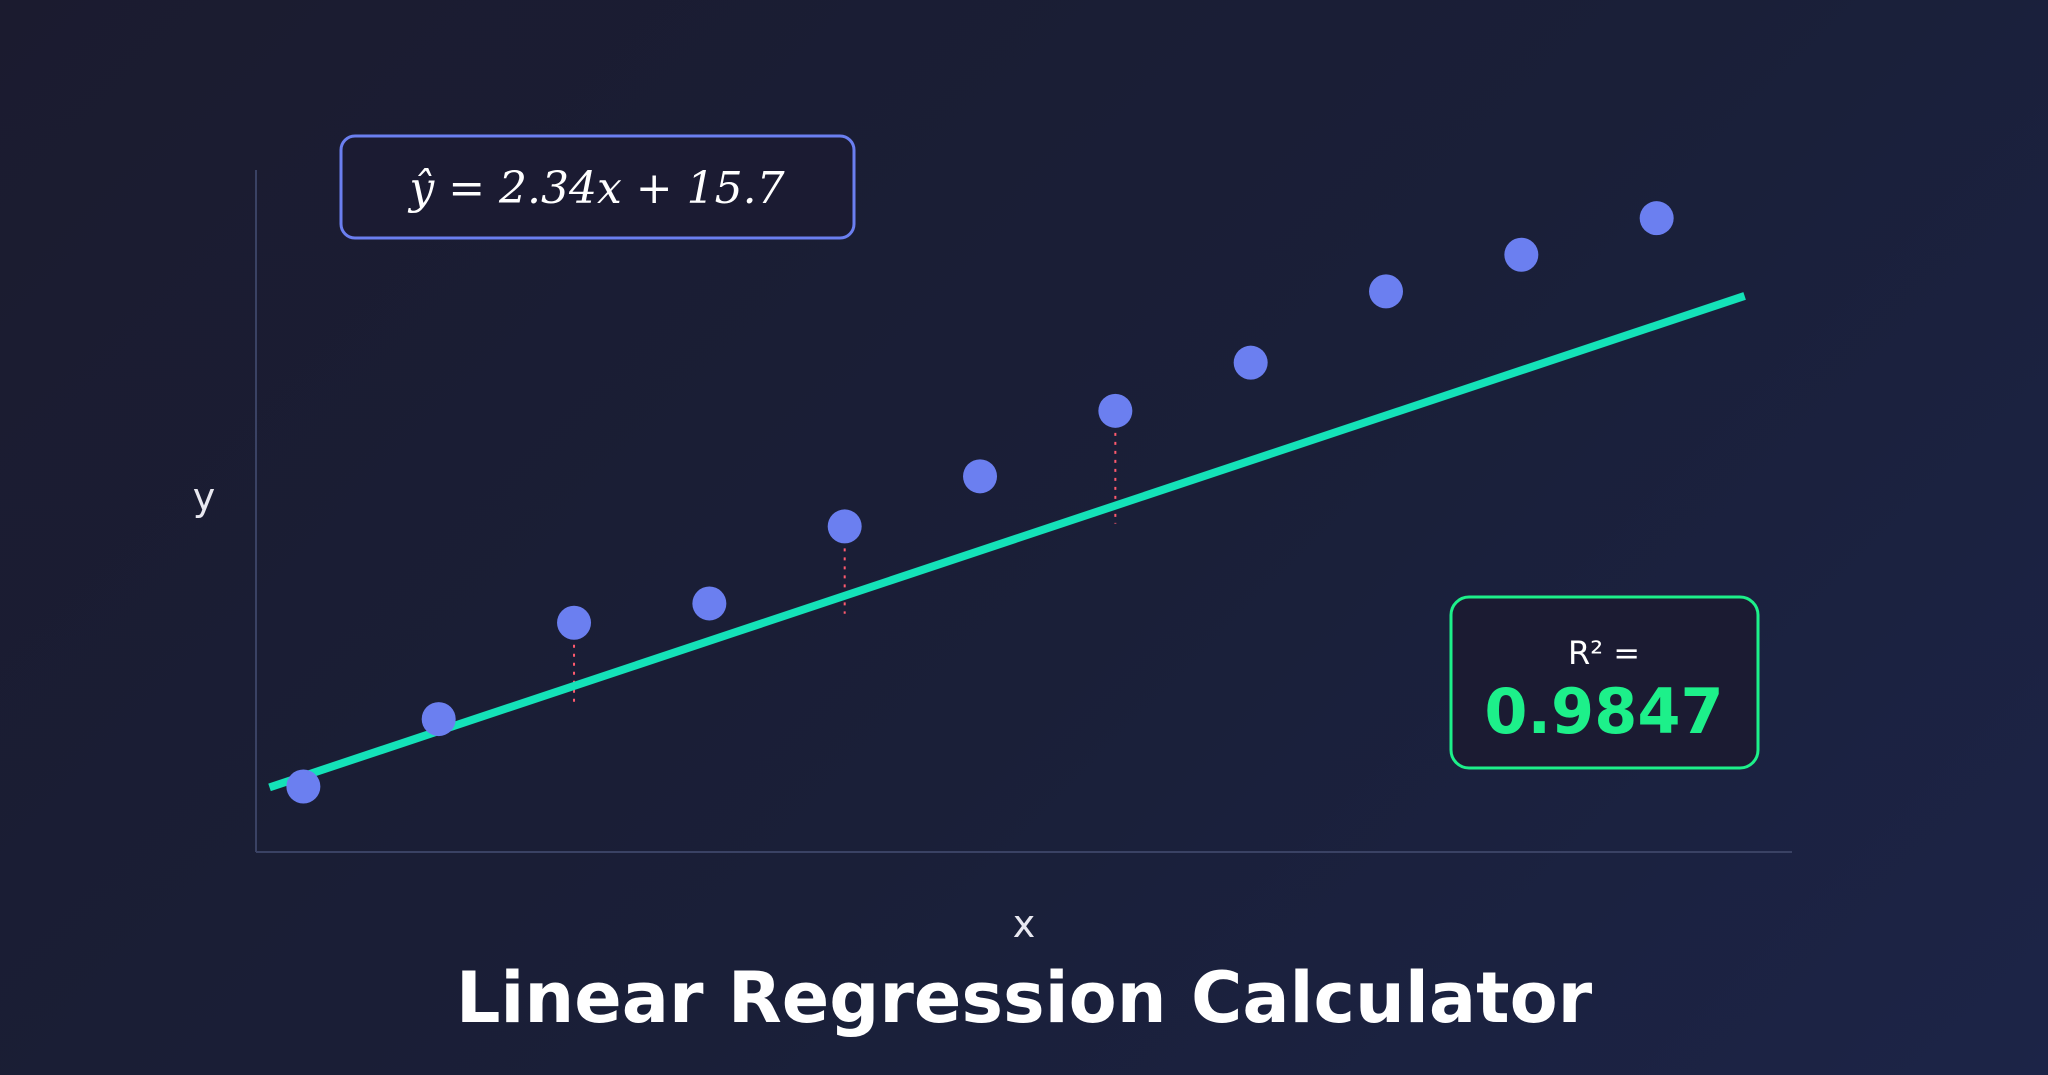 The width and height of the screenshot is (2048, 1075). I want to click on equation-box: ŷ = 2.34x + 15.7, so click(597, 187).